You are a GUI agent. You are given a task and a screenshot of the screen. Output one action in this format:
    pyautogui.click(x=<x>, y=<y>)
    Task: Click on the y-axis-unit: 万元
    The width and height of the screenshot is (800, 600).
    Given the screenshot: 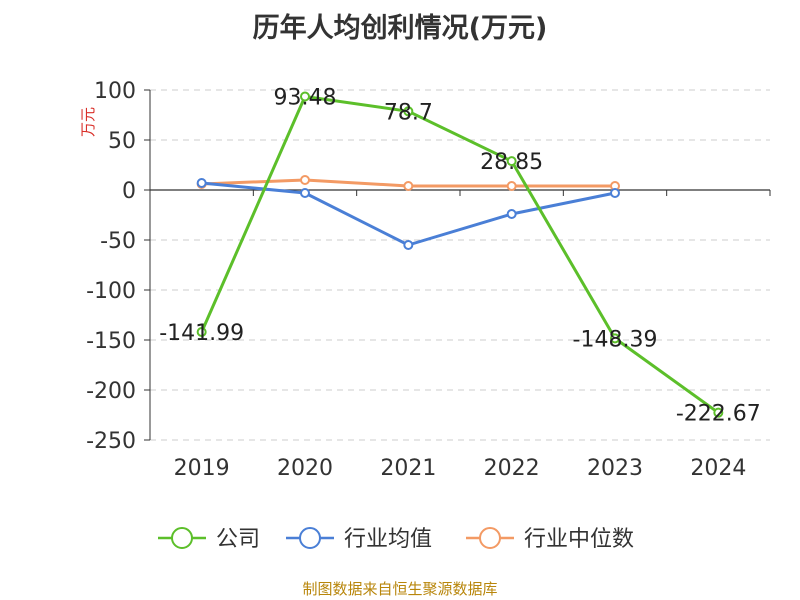 What is the action you would take?
    pyautogui.click(x=88, y=122)
    